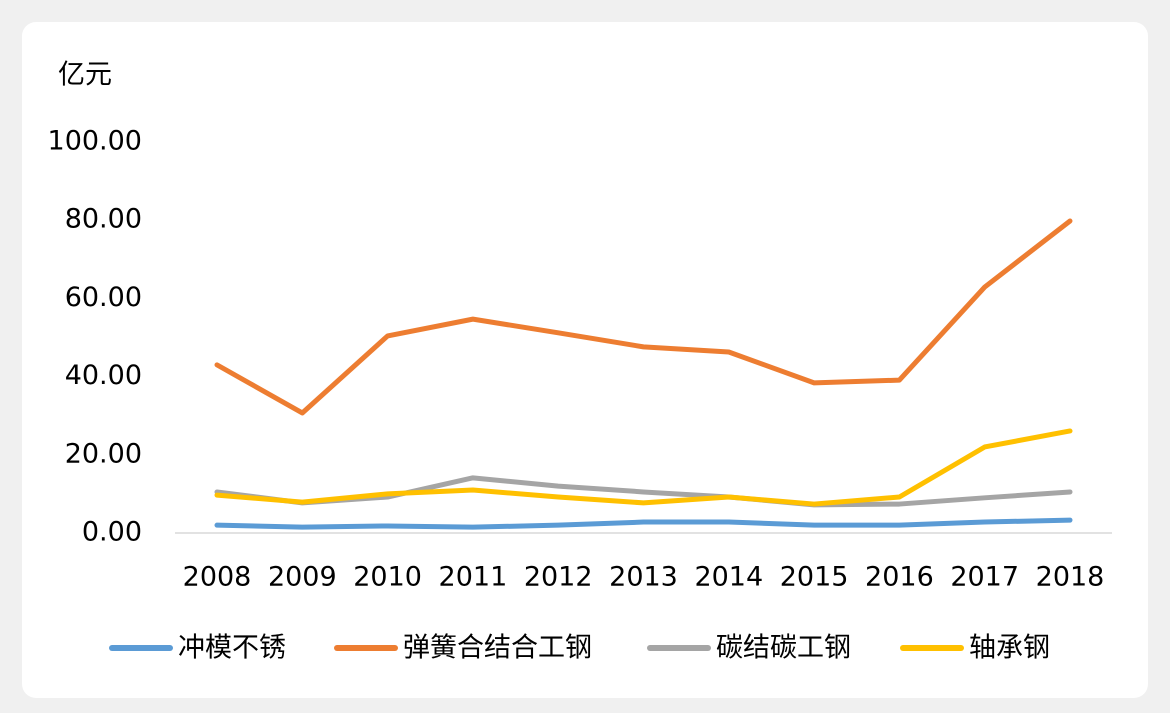 The image size is (1170, 713). What do you see at coordinates (112, 532) in the screenshot?
I see `y-tick-label: 0.00` at bounding box center [112, 532].